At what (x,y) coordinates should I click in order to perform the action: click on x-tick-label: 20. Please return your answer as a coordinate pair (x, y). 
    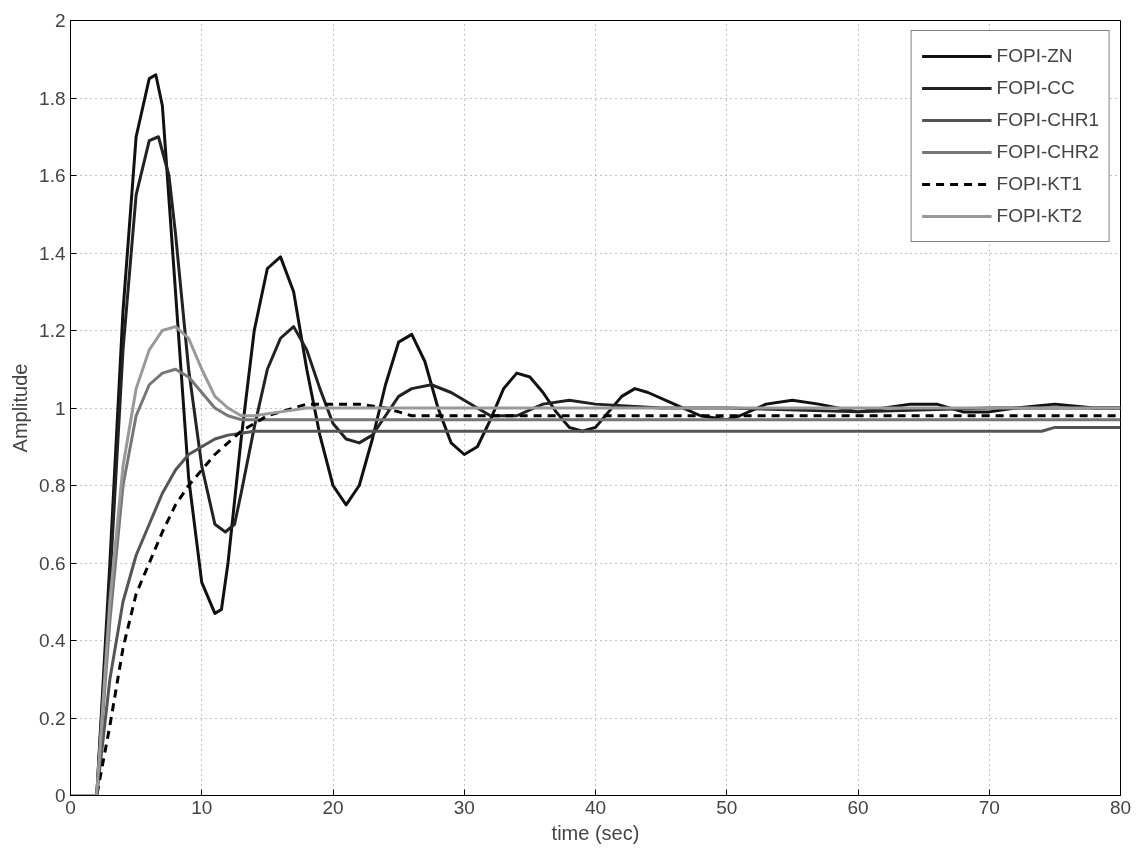
    Looking at the image, I should click on (333, 807).